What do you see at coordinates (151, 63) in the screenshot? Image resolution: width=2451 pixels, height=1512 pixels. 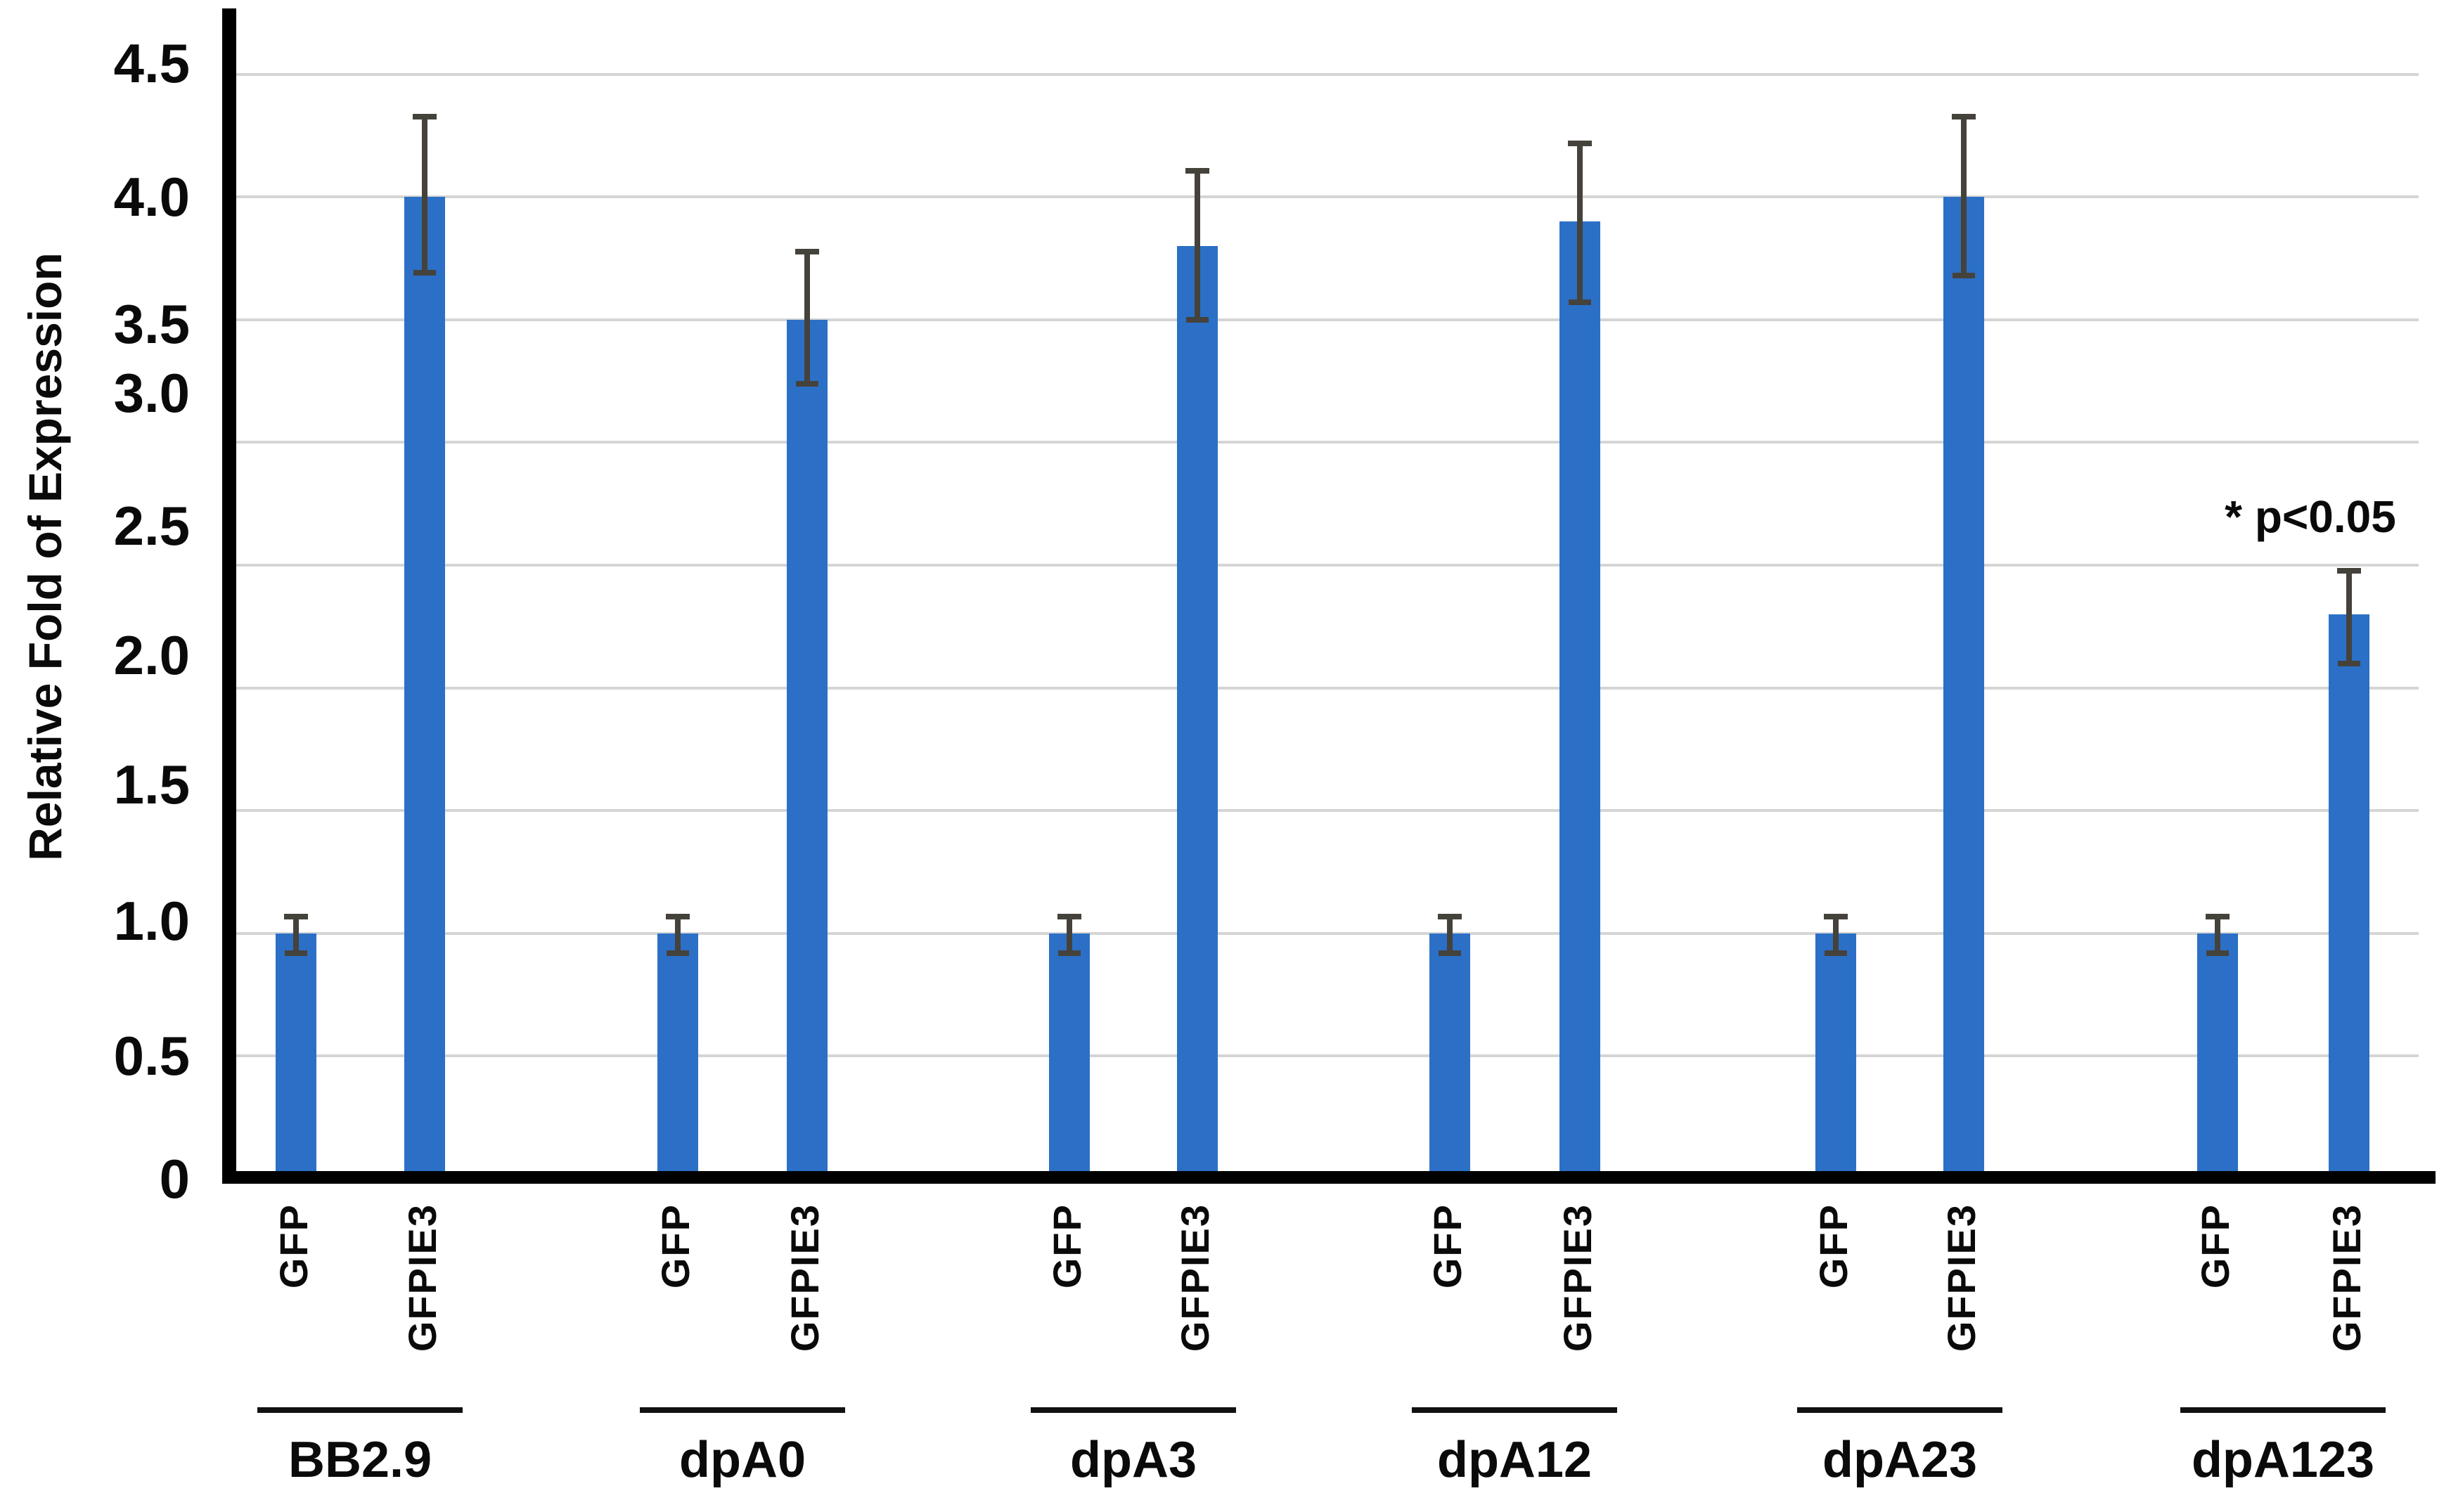 I see `y-tick-label: 4.5` at bounding box center [151, 63].